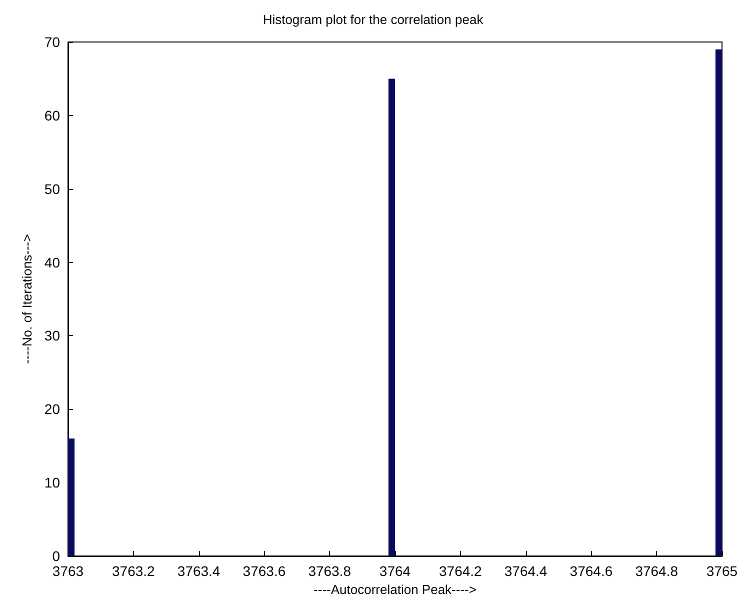 This screenshot has width=746, height=614. I want to click on y-tick-label: 60, so click(52, 115).